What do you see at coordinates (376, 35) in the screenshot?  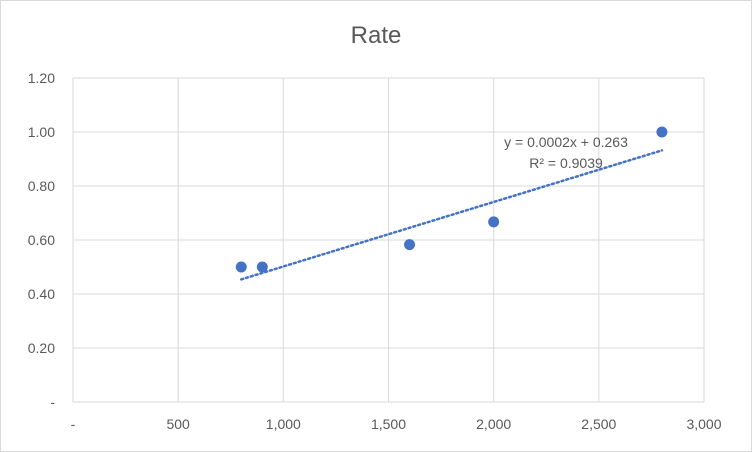 I see `chart-title: Rate` at bounding box center [376, 35].